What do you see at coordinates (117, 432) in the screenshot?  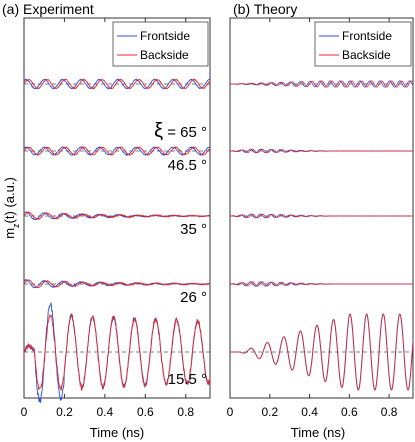 I see `x-axis-label-experiment: Time (ns)` at bounding box center [117, 432].